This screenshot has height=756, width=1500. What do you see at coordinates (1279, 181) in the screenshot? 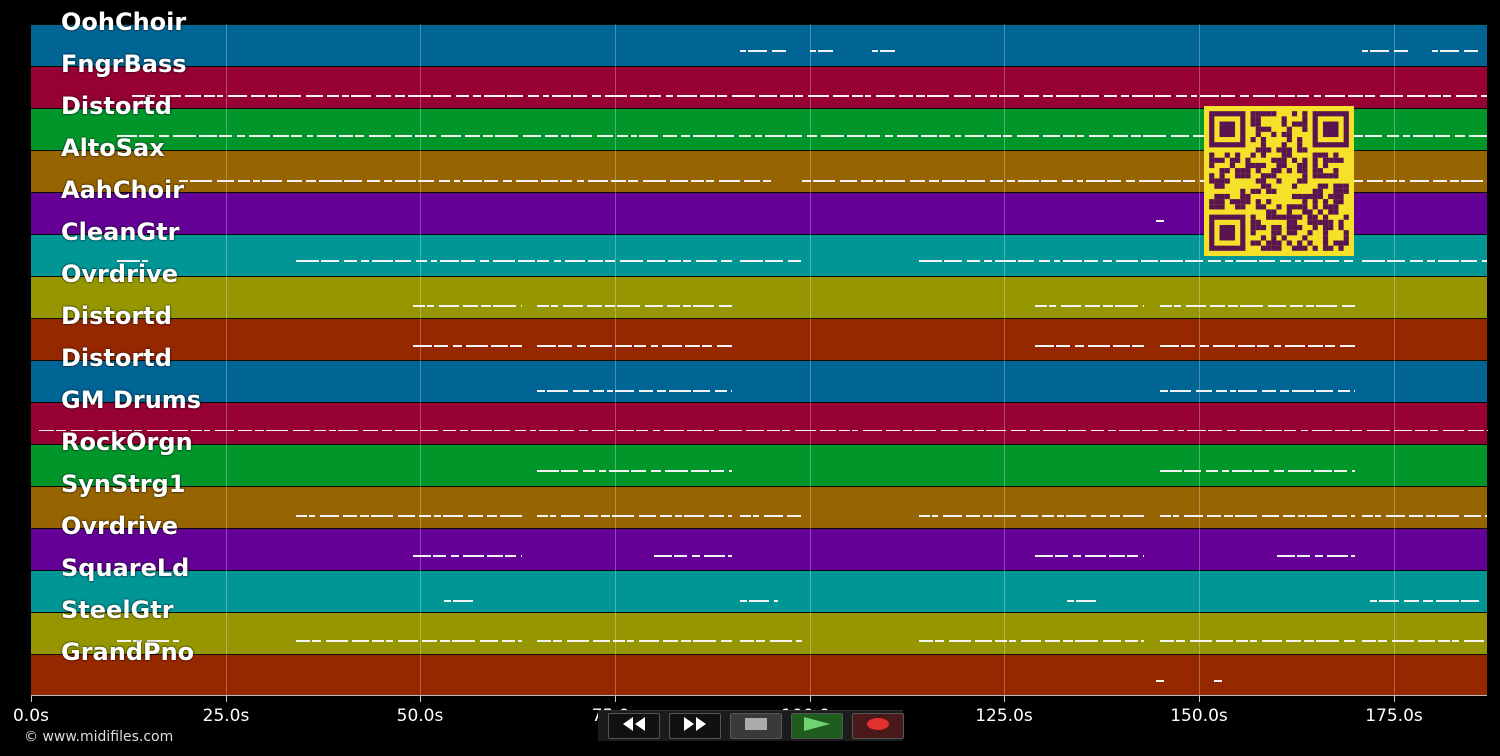
I see `qr-code` at bounding box center [1279, 181].